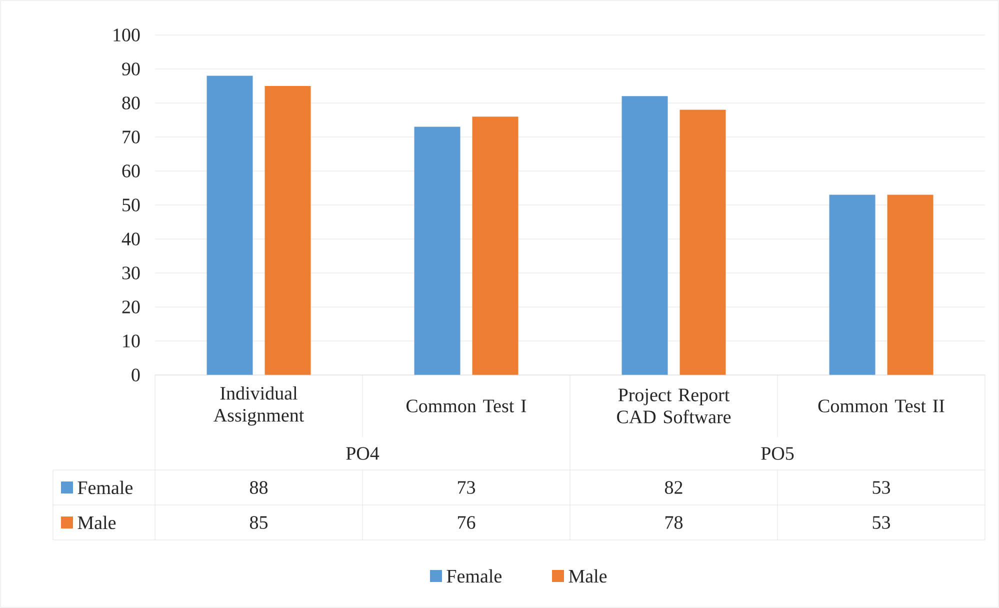 Image resolution: width=999 pixels, height=608 pixels. I want to click on y-tick-label: 80, so click(131, 103).